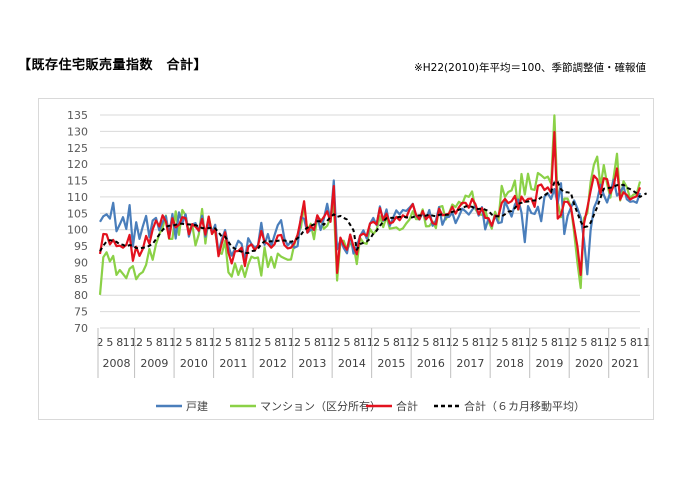  What do you see at coordinates (625, 363) in the screenshot?
I see `x-year-label: 2021` at bounding box center [625, 363].